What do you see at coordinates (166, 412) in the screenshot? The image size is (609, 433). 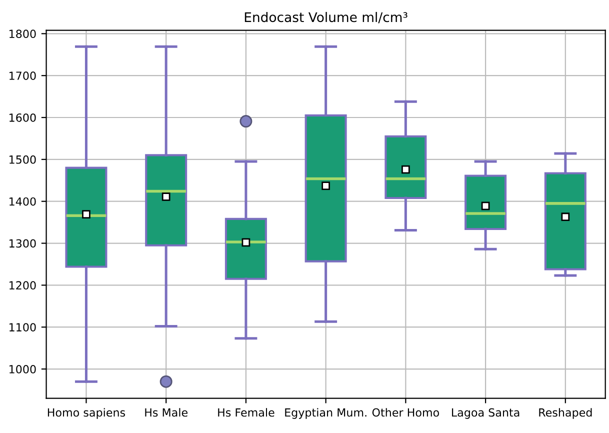 I see `x-tick-label: Hs Male` at bounding box center [166, 412].